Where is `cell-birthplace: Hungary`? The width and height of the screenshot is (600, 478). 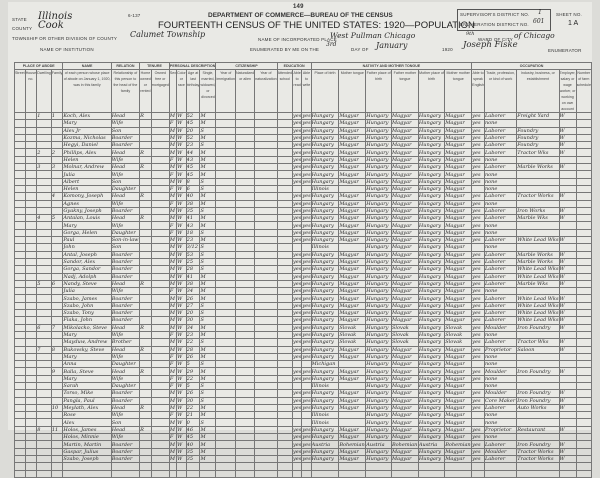
cell-birthplace: Hungary is located at coordinates (325, 203).